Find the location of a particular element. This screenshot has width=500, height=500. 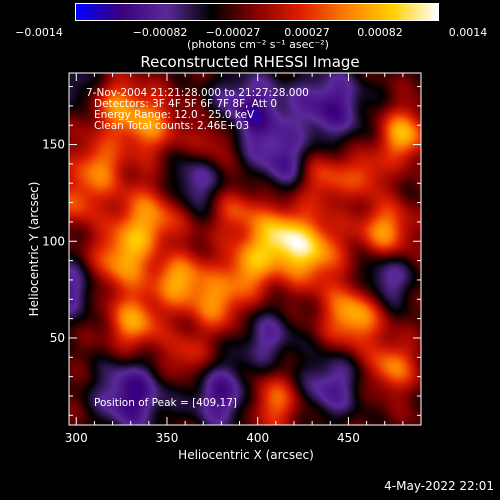

colorbar-unit-label: (photons cm⁻² s⁻¹ asec⁻²) is located at coordinates (258, 44).